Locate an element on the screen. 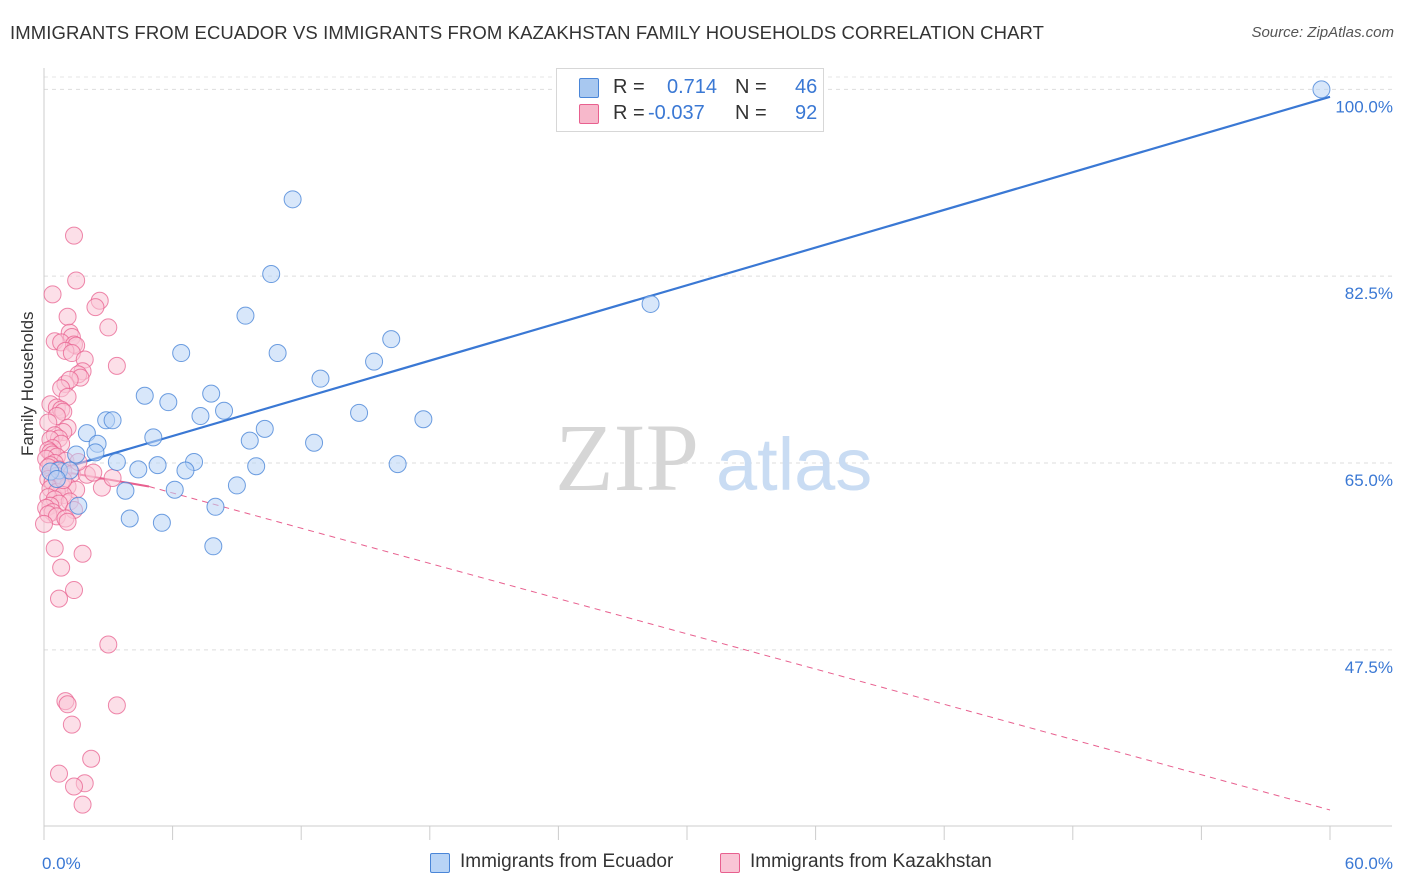 The width and height of the screenshot is (1406, 892). source-label: Source: ZipAtlas.com is located at coordinates (1322, 32).